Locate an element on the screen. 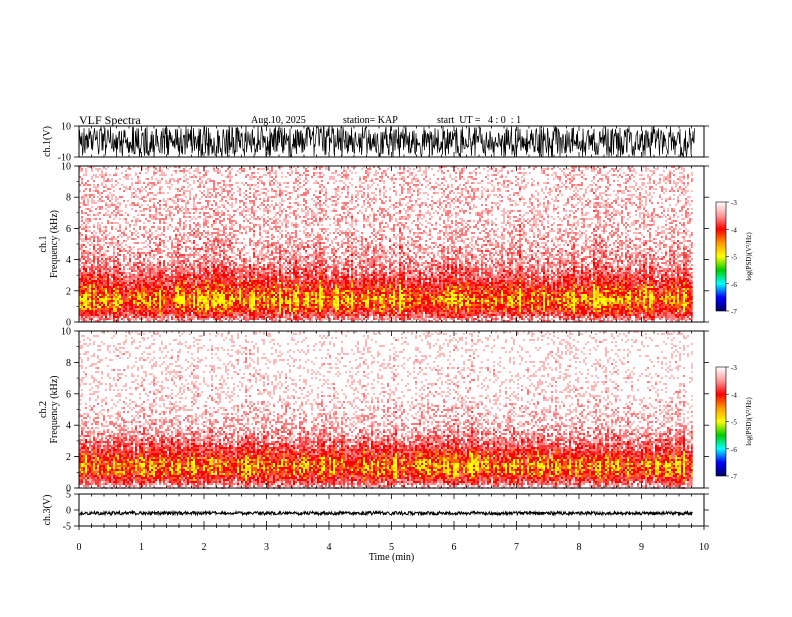 This screenshot has width=792, height=617. time-tick-label: 3 is located at coordinates (266, 547).